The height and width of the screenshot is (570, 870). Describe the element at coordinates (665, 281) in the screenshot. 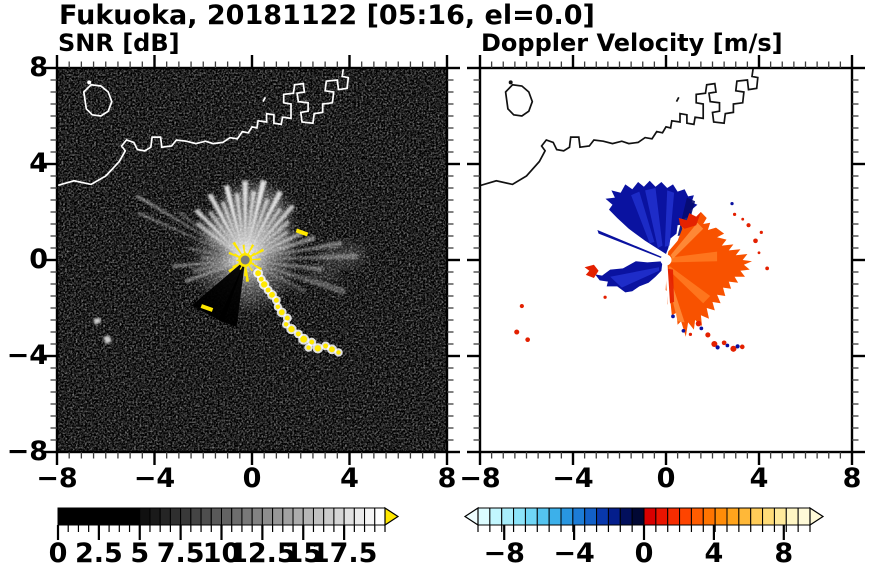

I see `beam-gap` at that location.